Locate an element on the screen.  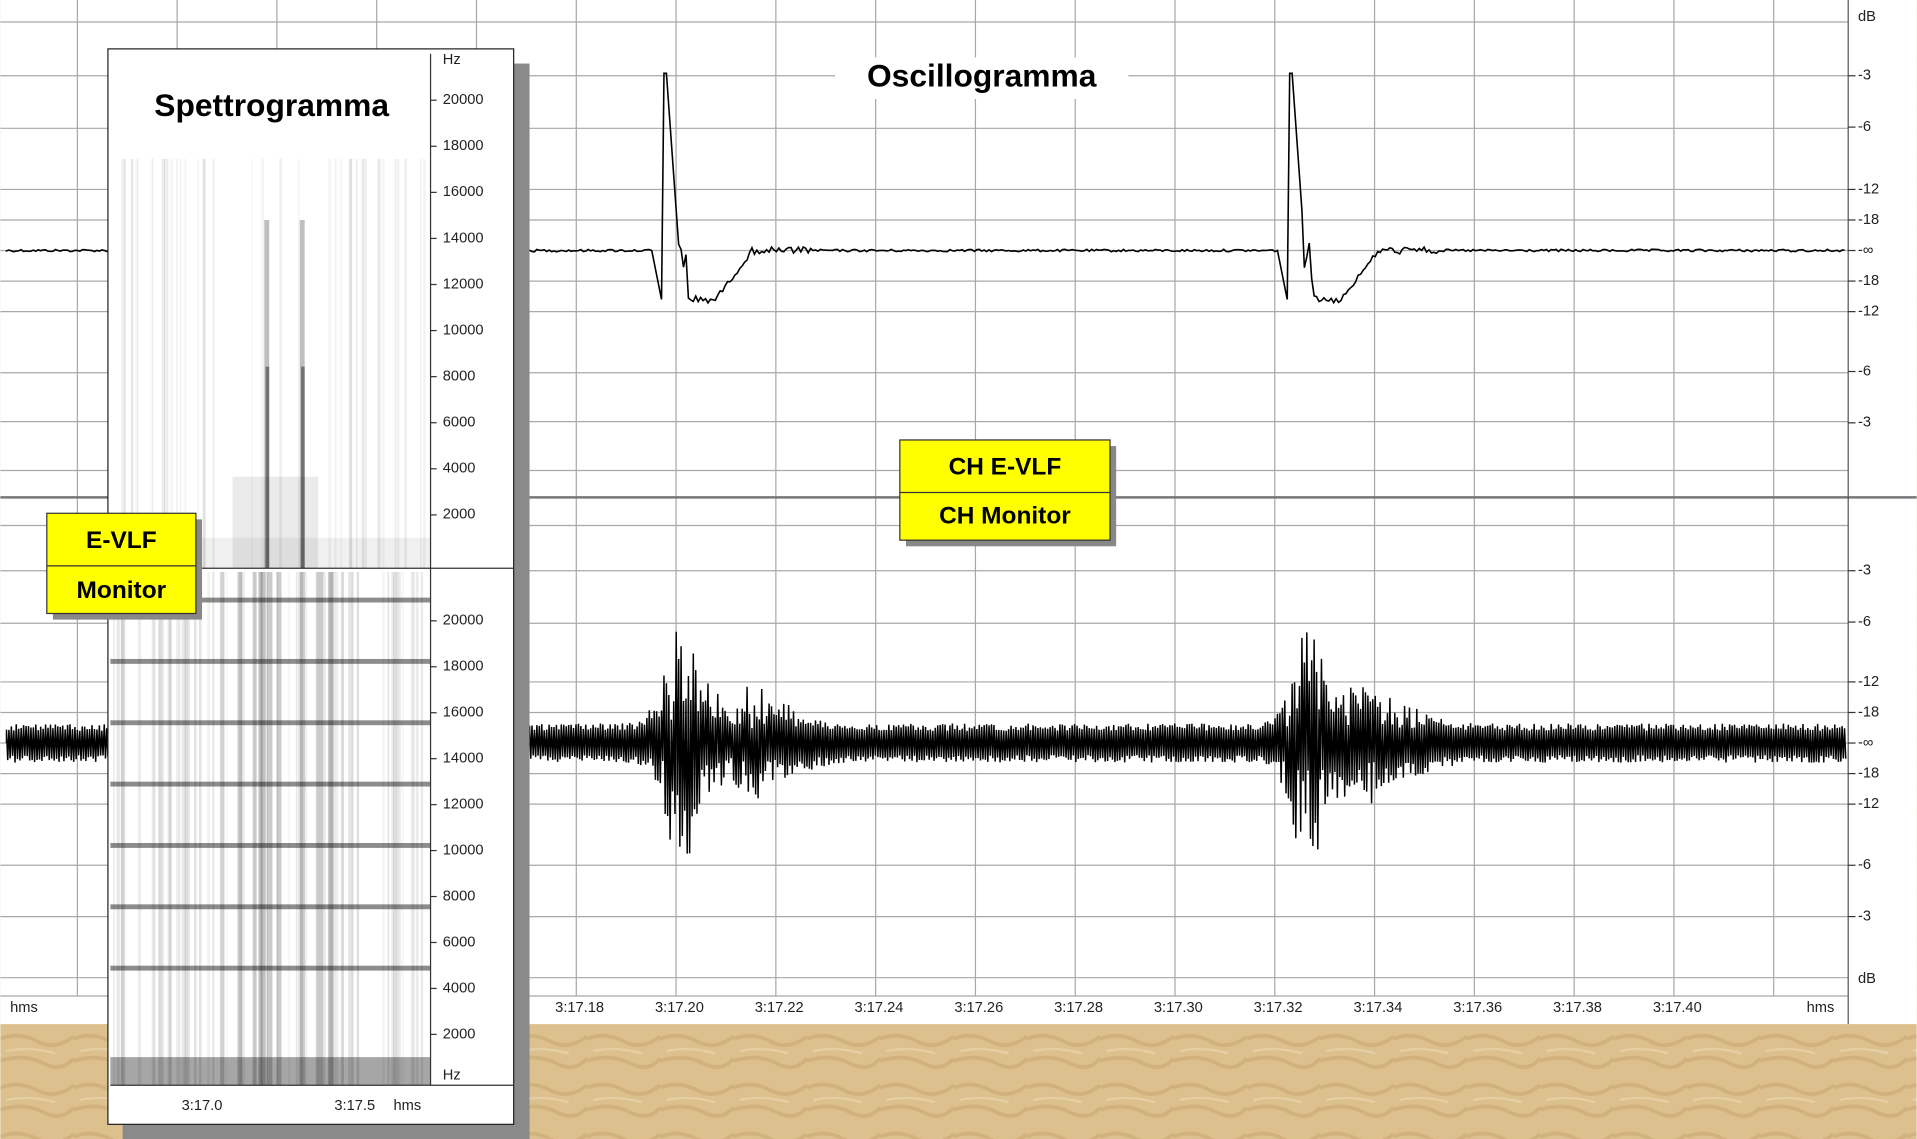
freq-tick-label: 16000 is located at coordinates (463, 192).